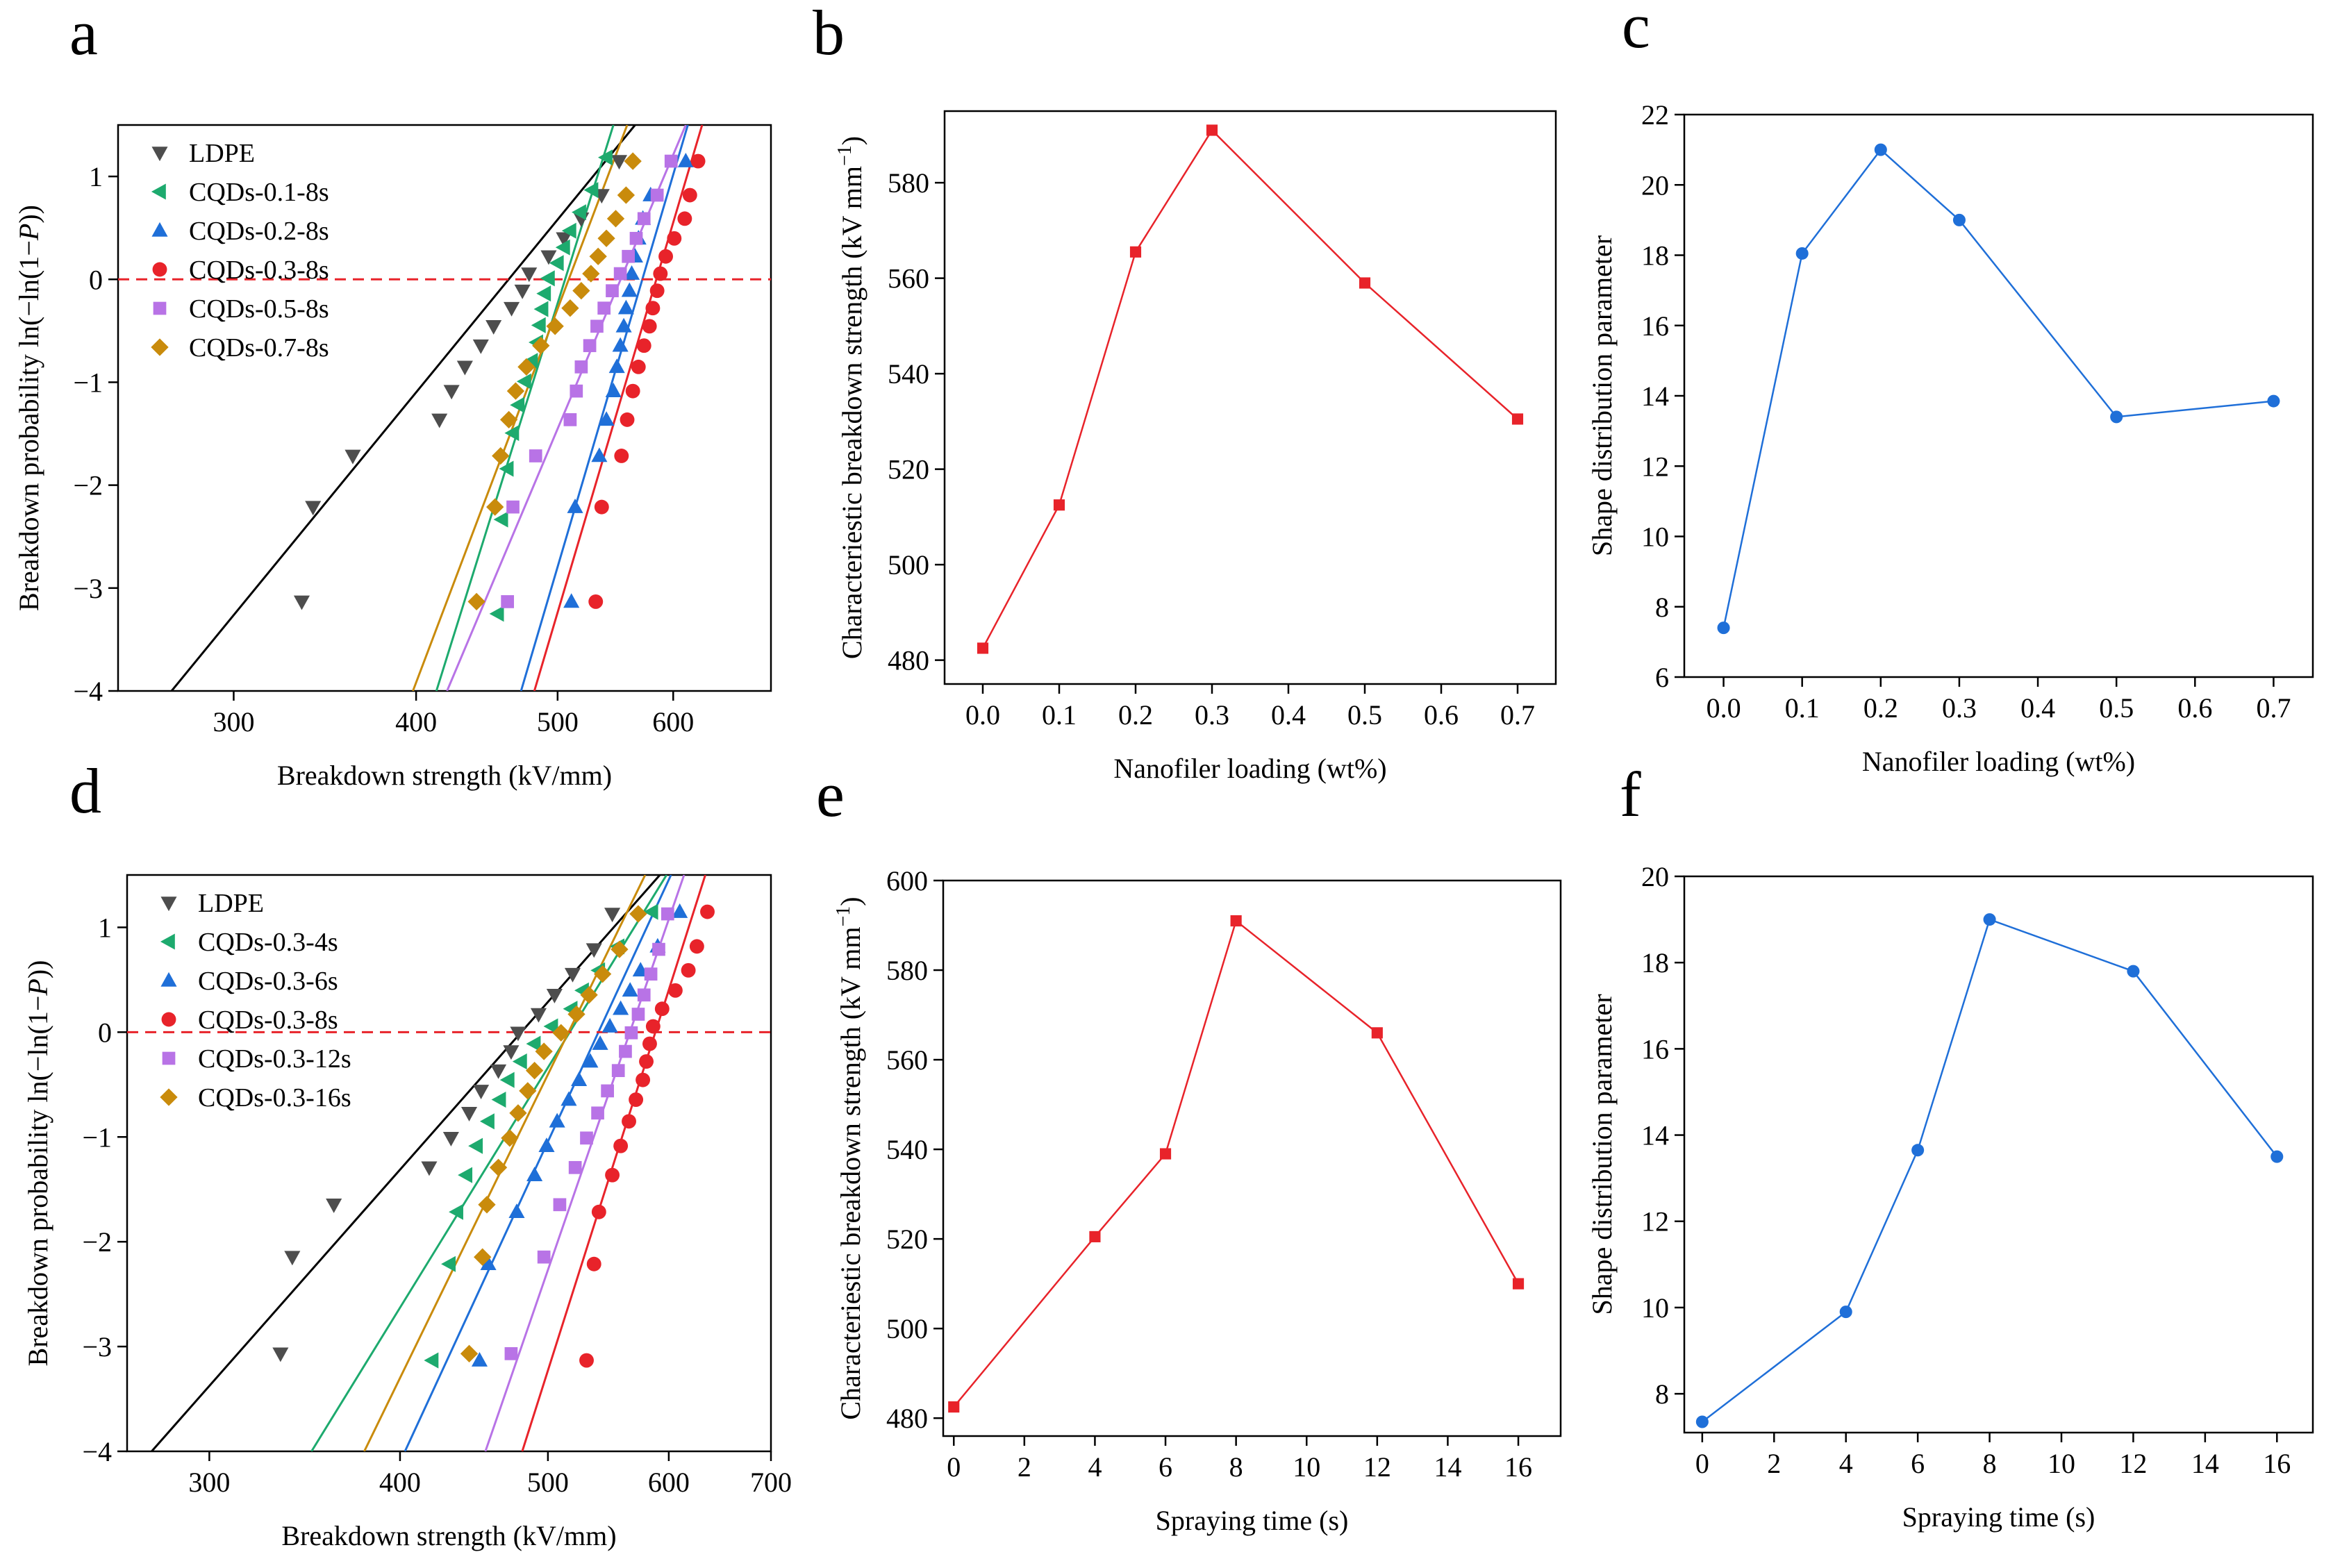 The image size is (2333, 1568). I want to click on y-tick-label: 10, so click(1655, 1308).